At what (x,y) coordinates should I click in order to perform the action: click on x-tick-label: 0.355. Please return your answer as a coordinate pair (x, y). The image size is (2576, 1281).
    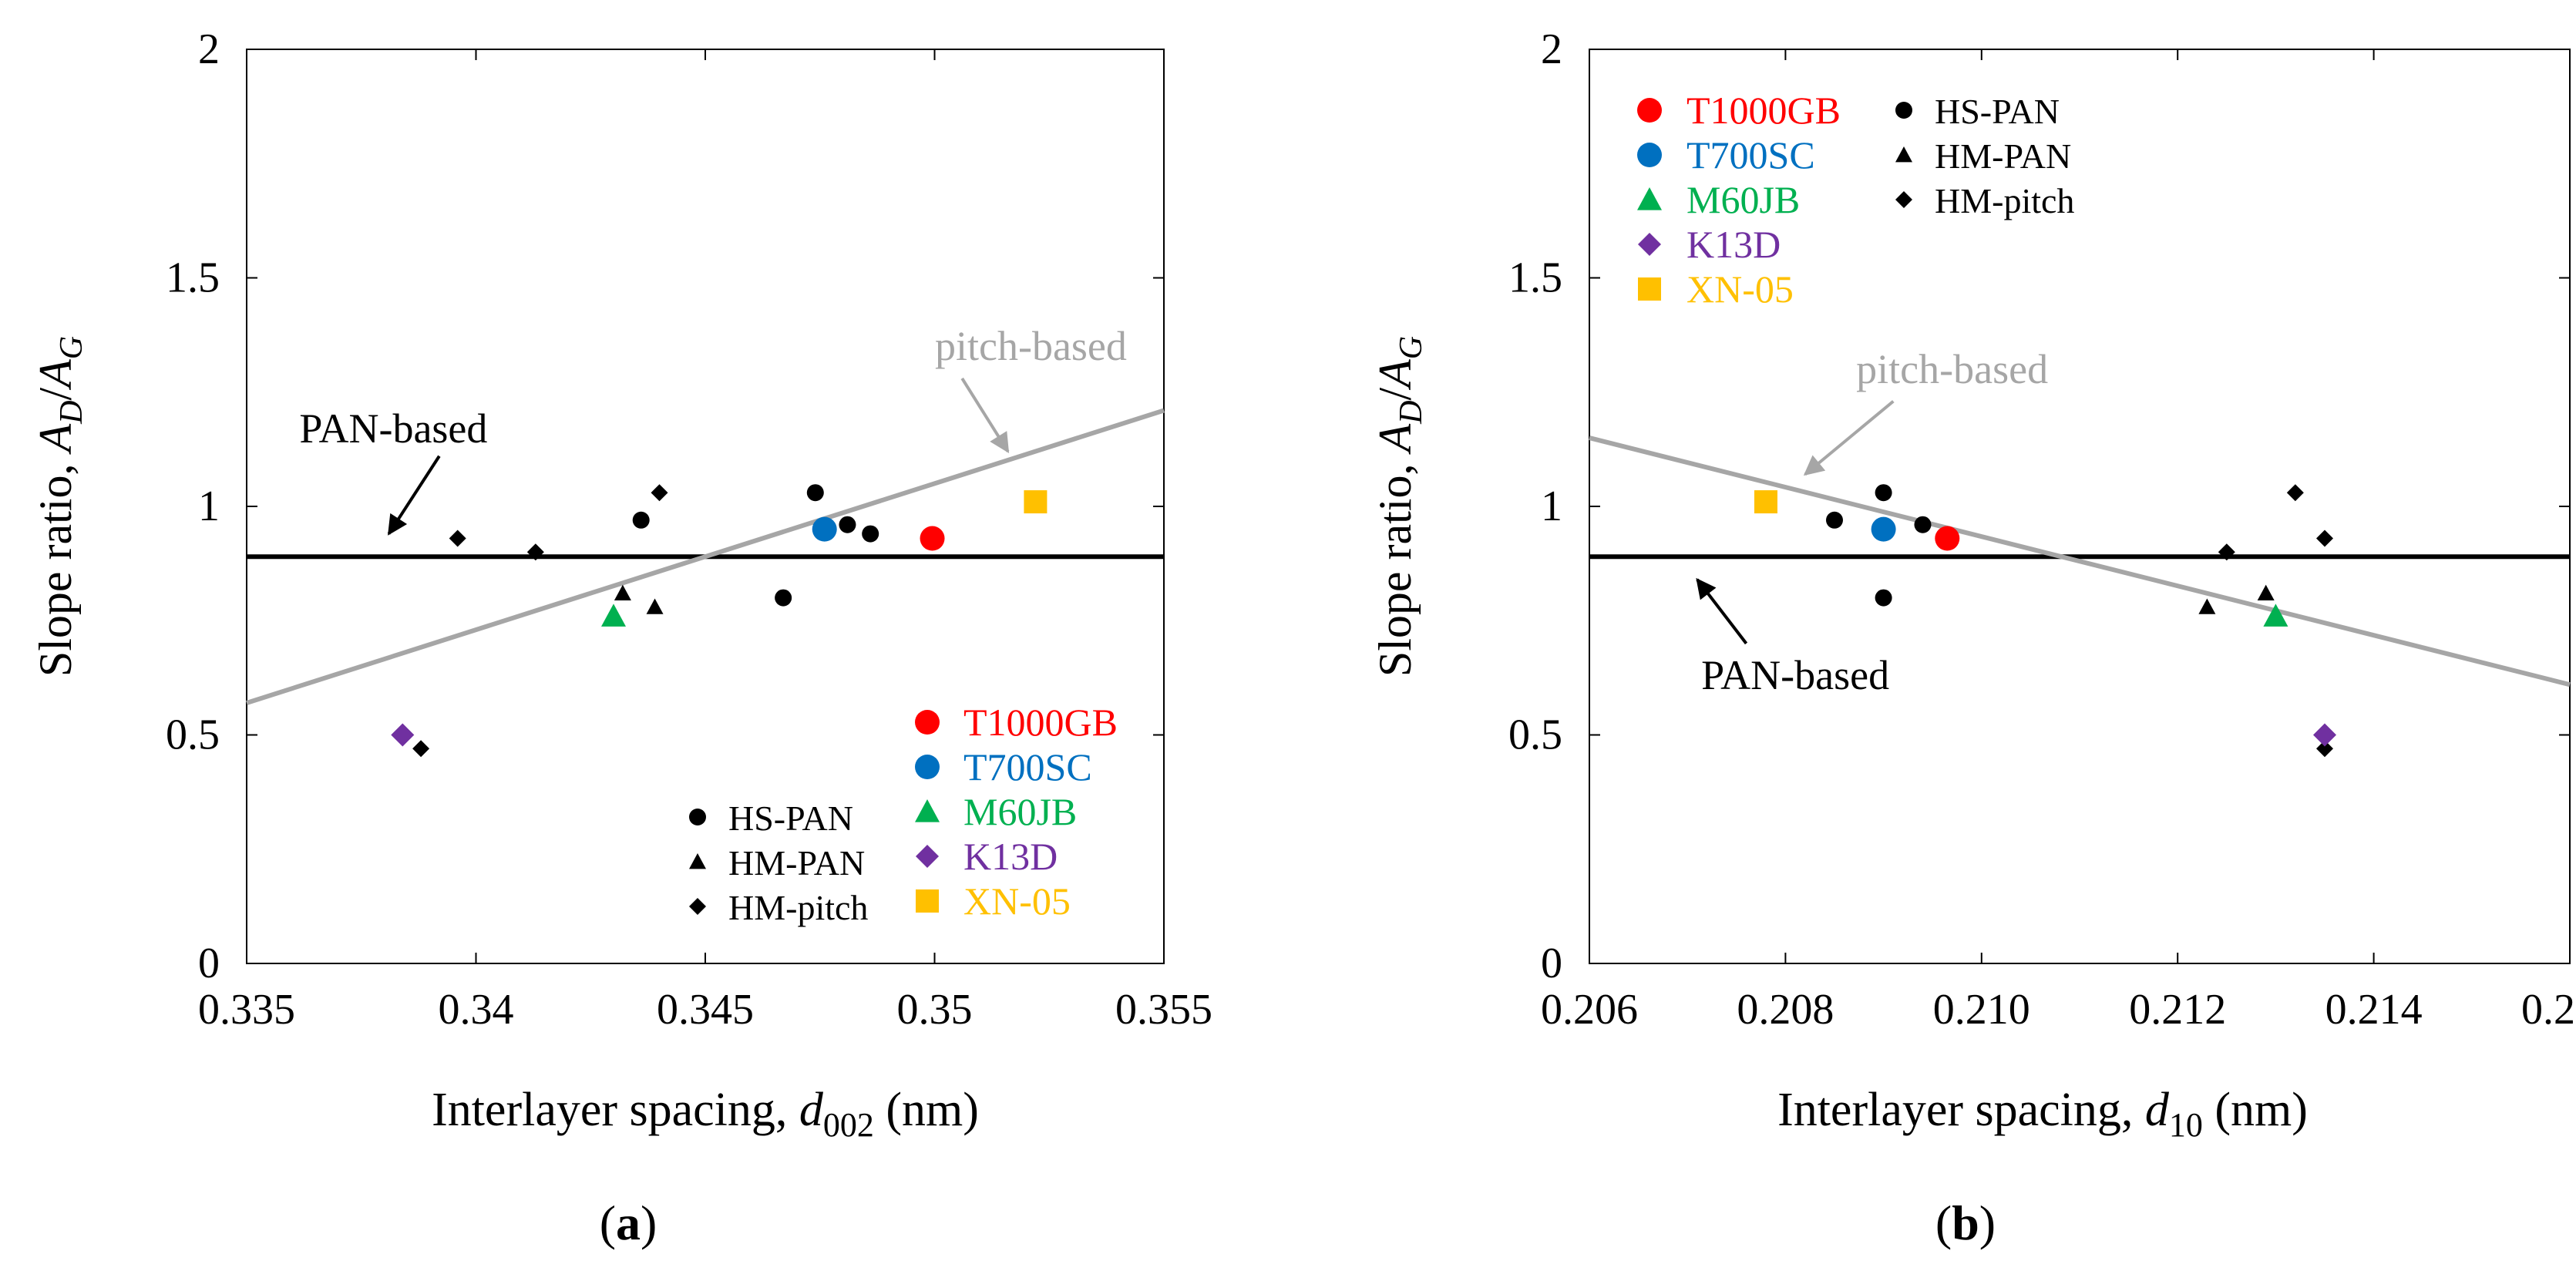
    Looking at the image, I should click on (1163, 1010).